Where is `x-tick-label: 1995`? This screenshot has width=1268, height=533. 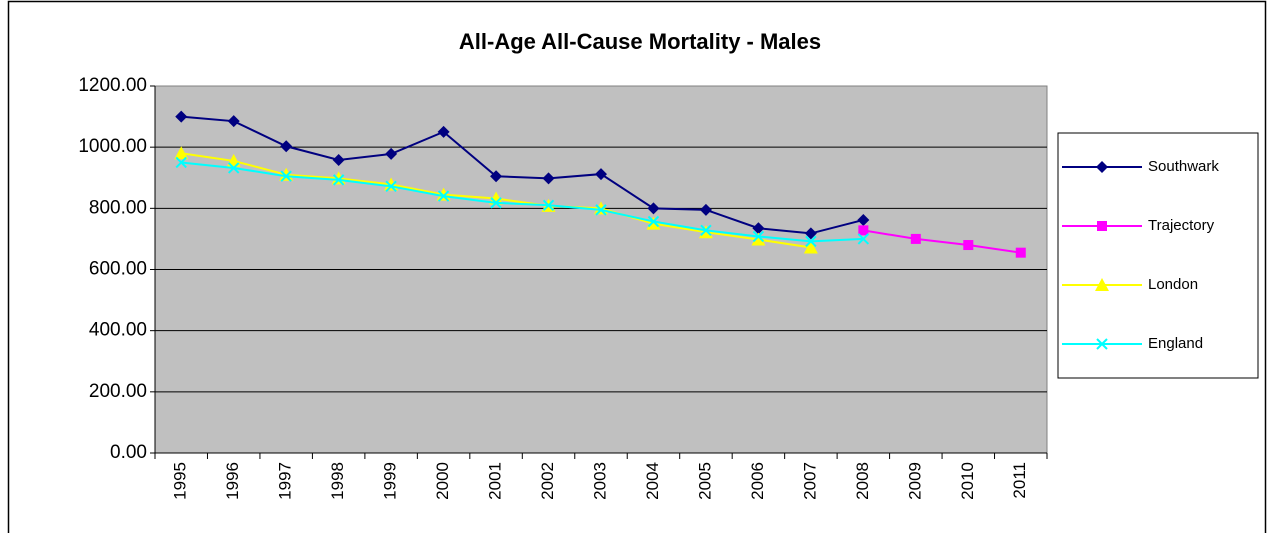
x-tick-label: 1995 is located at coordinates (180, 481).